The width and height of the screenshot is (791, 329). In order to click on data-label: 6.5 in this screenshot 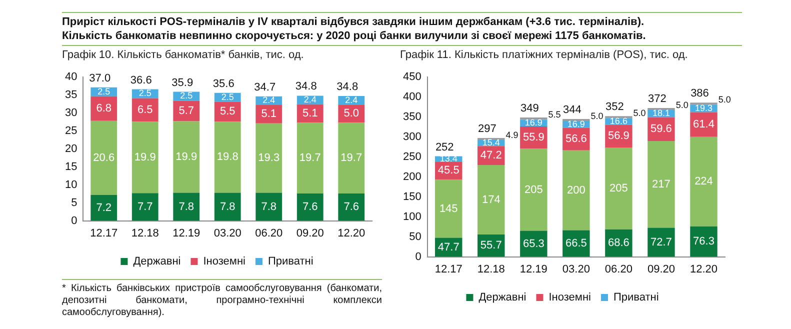, I will do `click(145, 110)`.